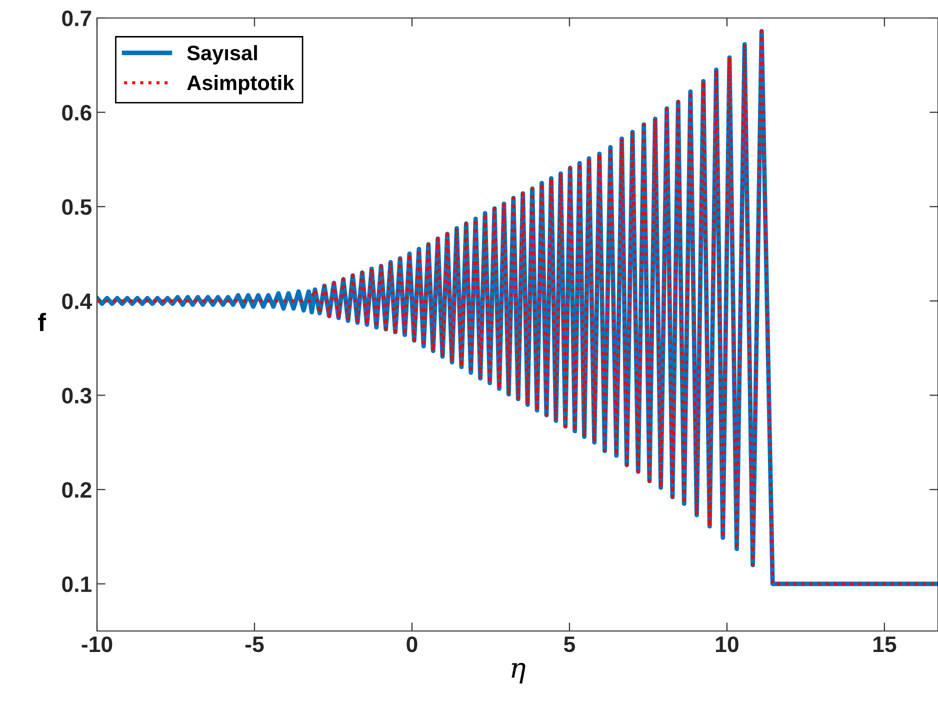 The width and height of the screenshot is (938, 713). Describe the element at coordinates (77, 18) in the screenshot. I see `y-tick-label: 0.7` at that location.